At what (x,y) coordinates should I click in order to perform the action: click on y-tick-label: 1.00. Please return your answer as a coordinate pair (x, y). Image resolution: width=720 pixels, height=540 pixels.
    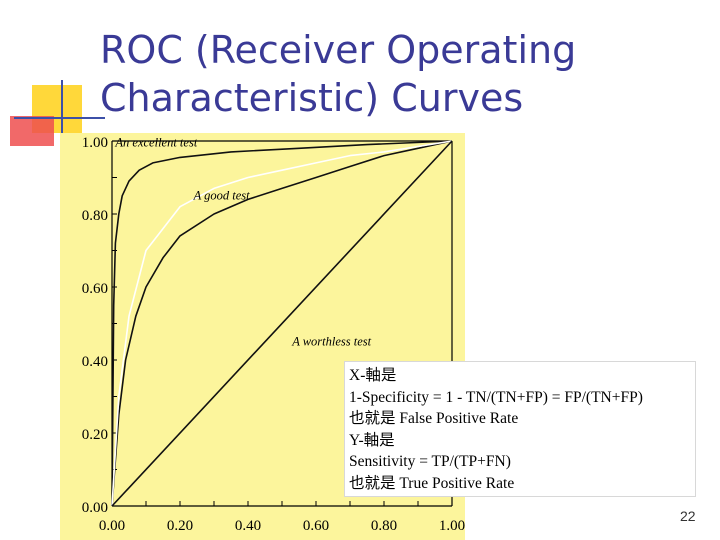
    Looking at the image, I should click on (95, 143).